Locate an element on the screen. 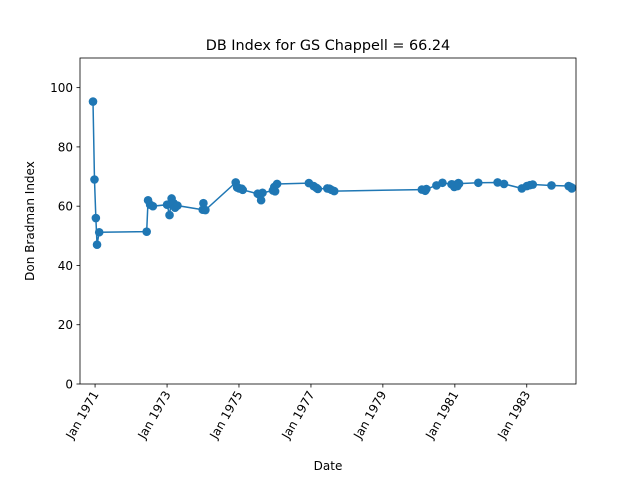 The height and width of the screenshot is (480, 640). chart-title: DB Index for GS Chappell = 66.24 is located at coordinates (328, 46).